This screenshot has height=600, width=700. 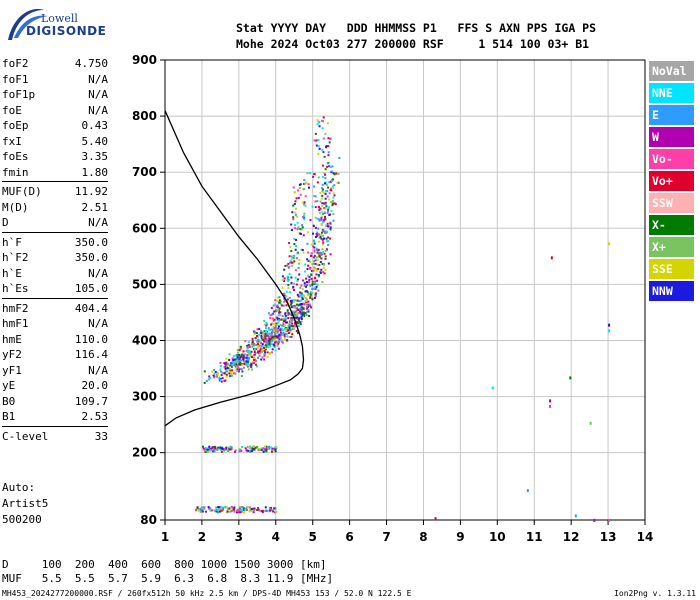 What do you see at coordinates (9, 416) in the screenshot?
I see `param-name: B1` at bounding box center [9, 416].